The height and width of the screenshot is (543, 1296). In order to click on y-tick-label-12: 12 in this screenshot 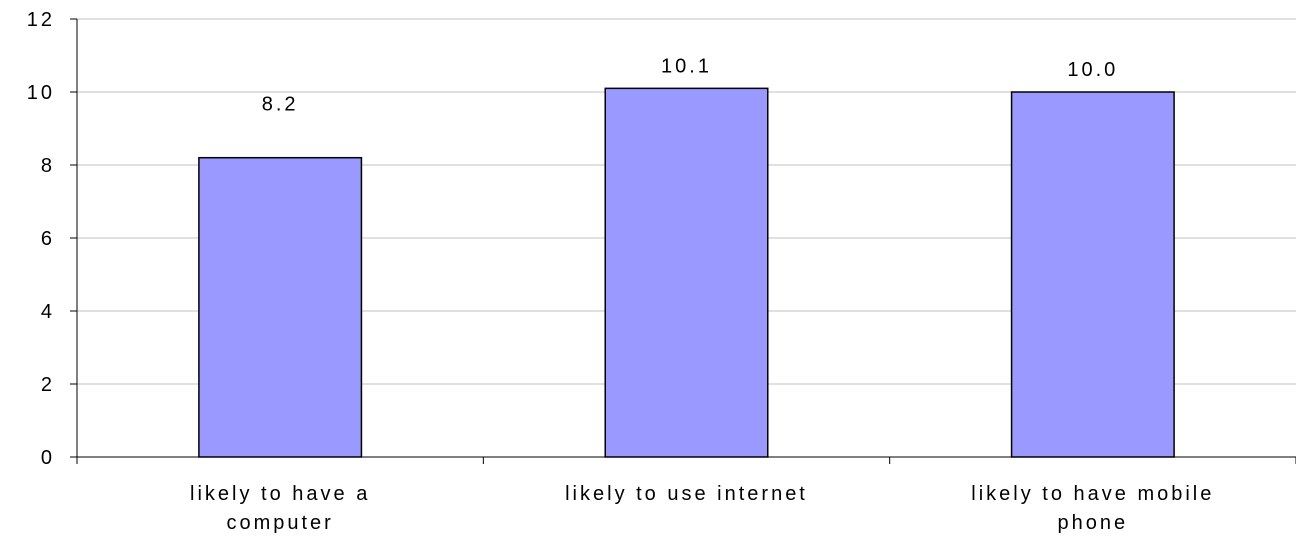, I will do `click(41, 20)`.